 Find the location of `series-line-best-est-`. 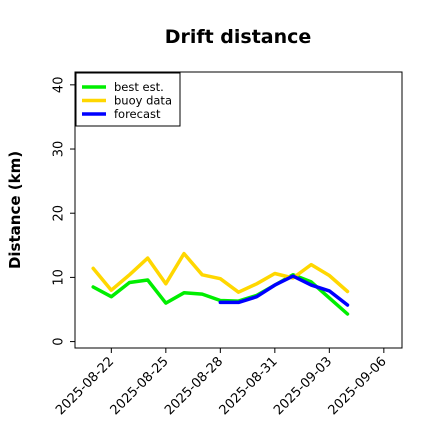

series-line-best-est- is located at coordinates (220, 294).